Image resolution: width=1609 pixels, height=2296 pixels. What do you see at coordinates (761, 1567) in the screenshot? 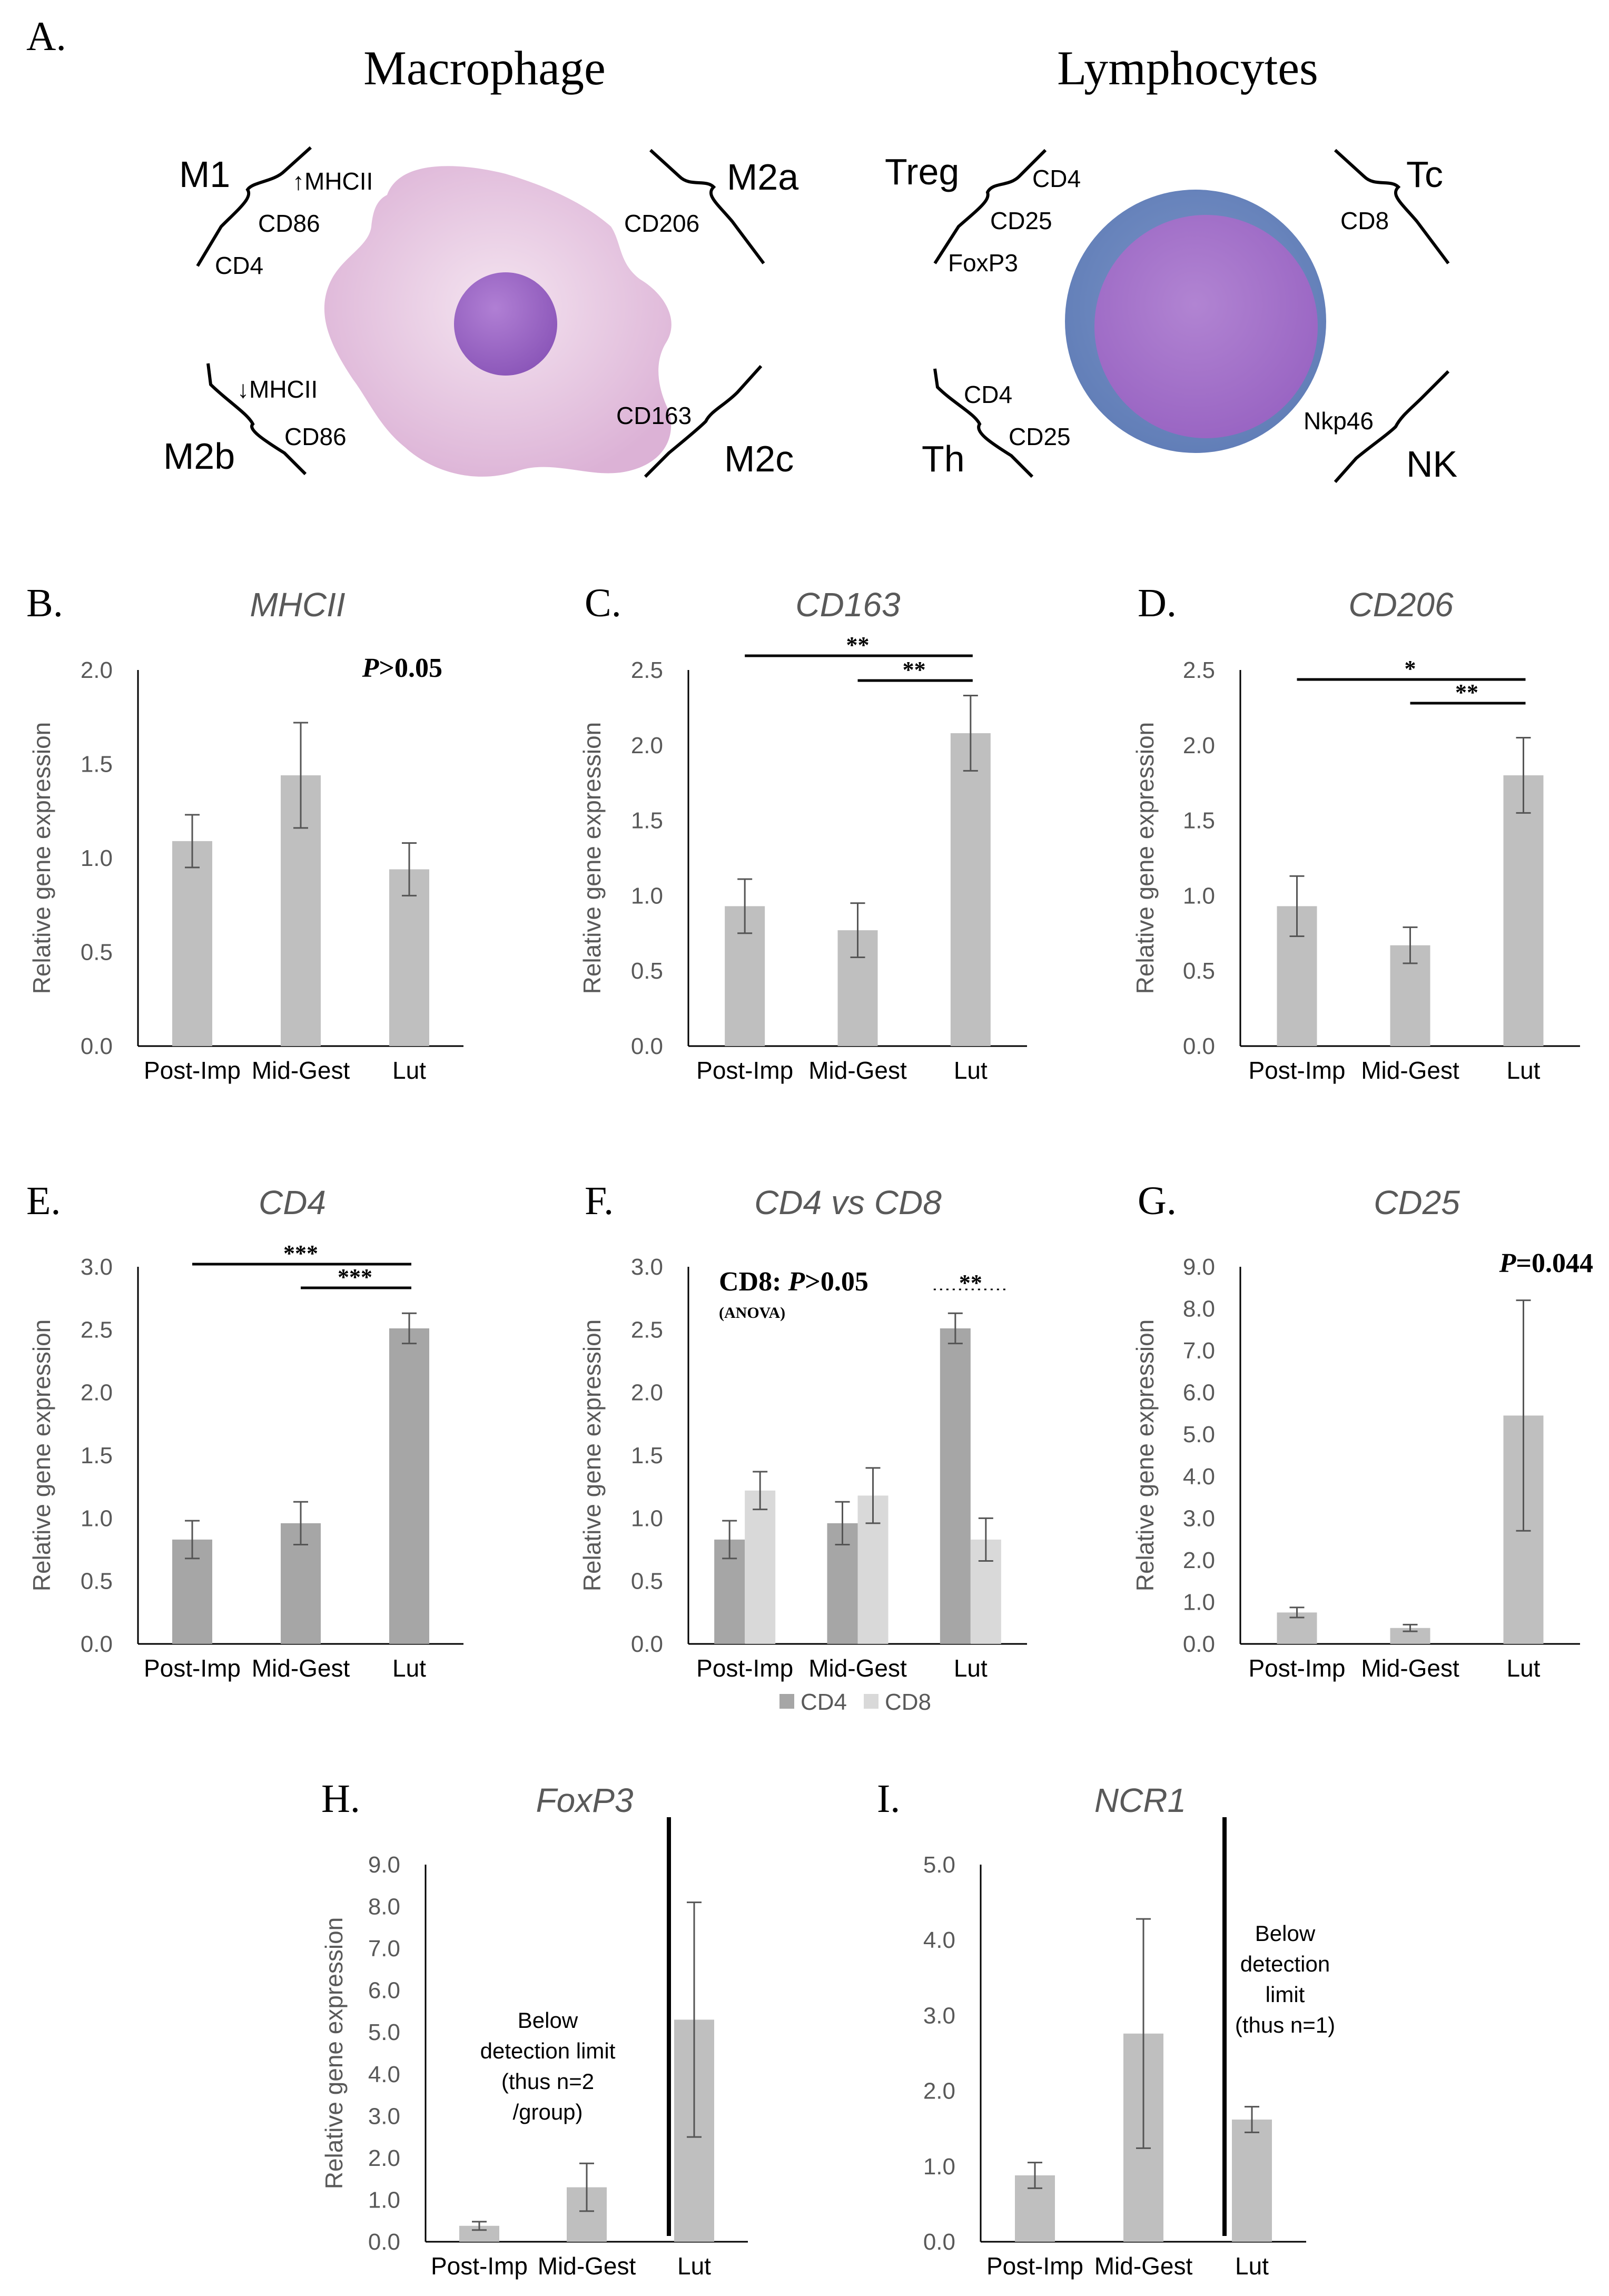
I see `chart-f-bar-cd8-post-imp` at bounding box center [761, 1567].